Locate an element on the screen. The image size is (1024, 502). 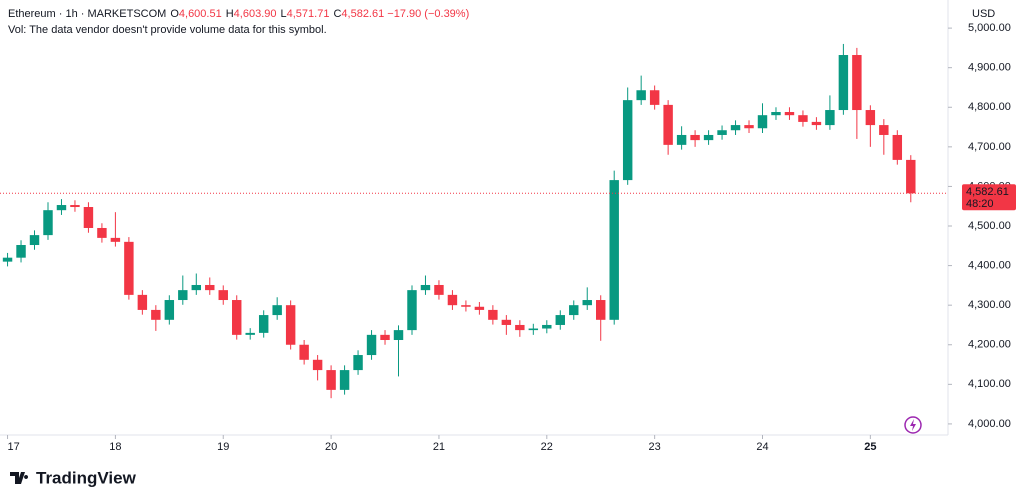
x-tick-label: 24 is located at coordinates (762, 447).